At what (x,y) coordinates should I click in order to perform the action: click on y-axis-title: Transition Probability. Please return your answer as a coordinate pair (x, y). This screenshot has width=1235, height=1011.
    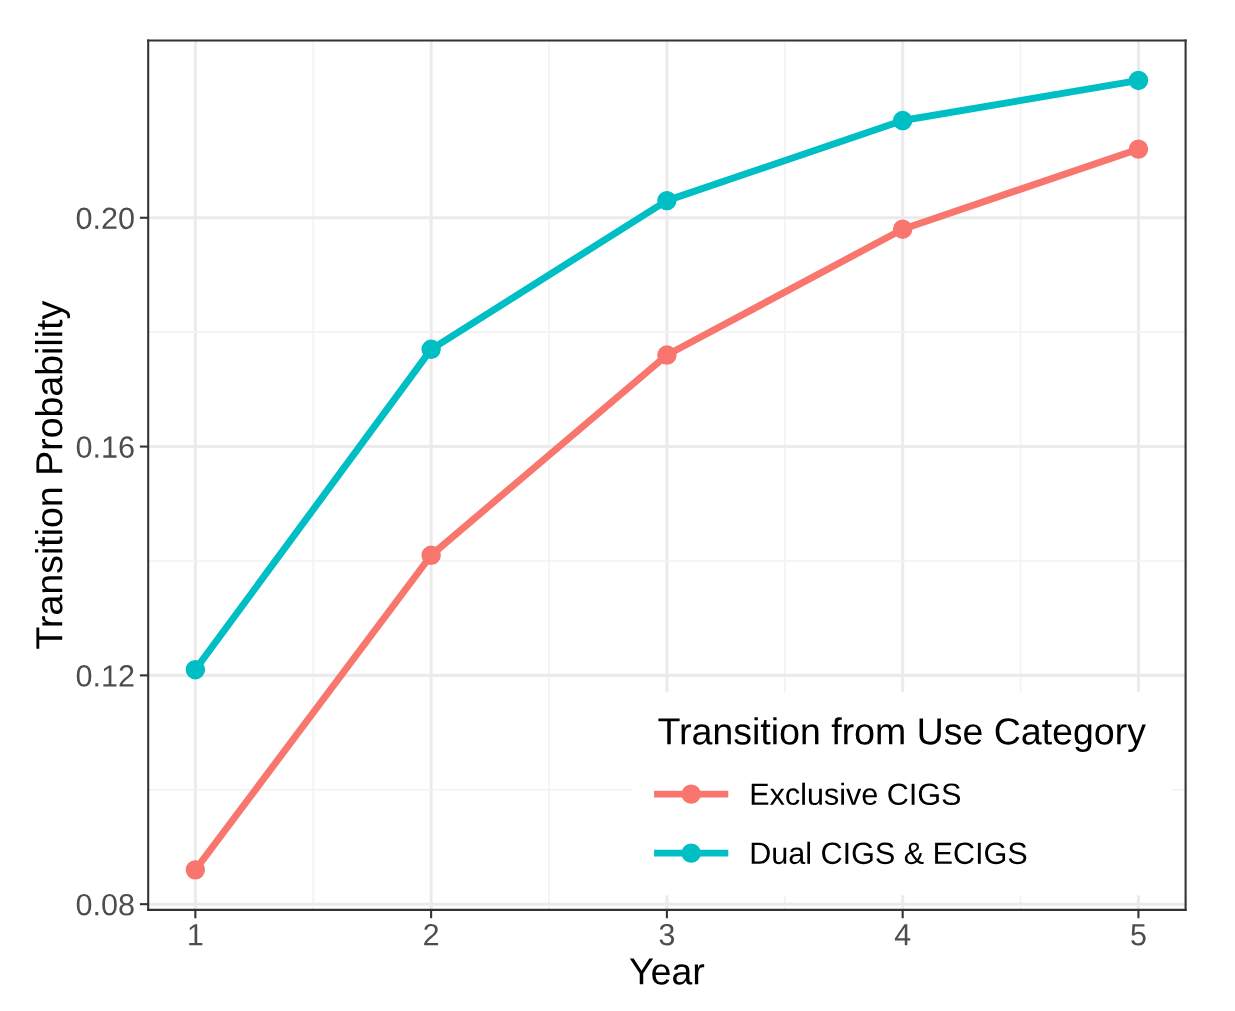
    Looking at the image, I should click on (52, 474).